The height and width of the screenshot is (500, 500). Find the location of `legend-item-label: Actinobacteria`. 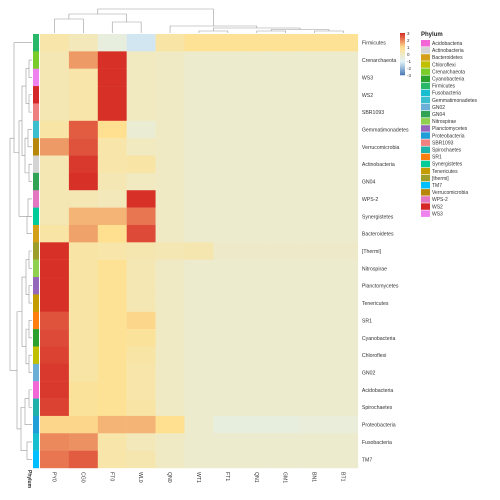

legend-item-label: Actinobacteria is located at coordinates (448, 51).